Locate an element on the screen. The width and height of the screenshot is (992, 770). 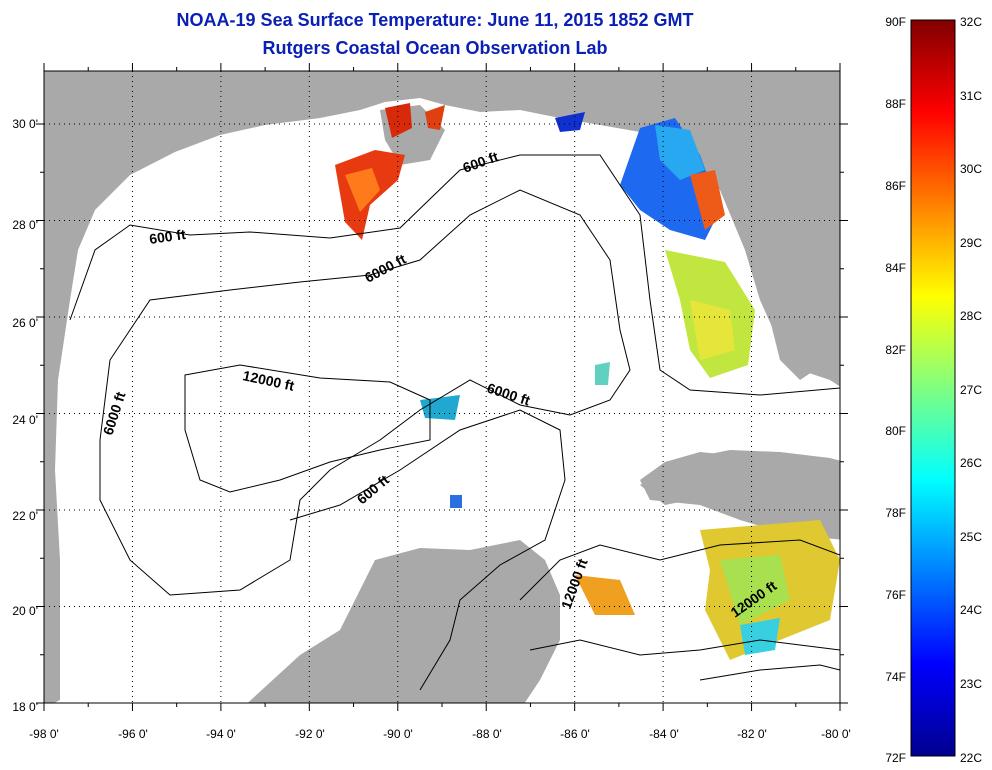
map-subtitle: Rutgers Coastal Ocean Observation Lab is located at coordinates (435, 48).